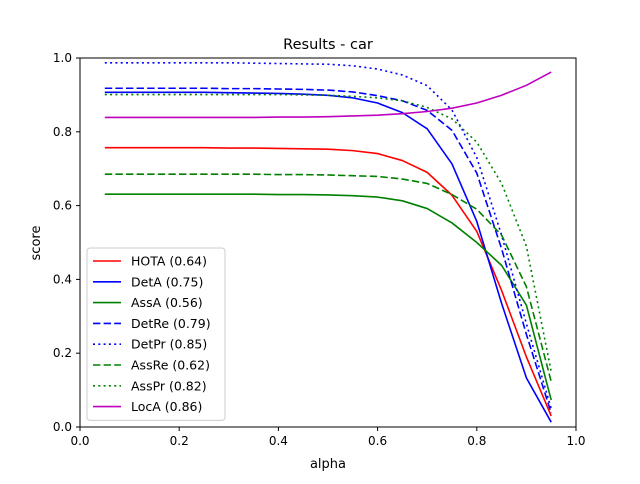  Describe the element at coordinates (62, 206) in the screenshot. I see `y-tick-label: 0.6` at that location.